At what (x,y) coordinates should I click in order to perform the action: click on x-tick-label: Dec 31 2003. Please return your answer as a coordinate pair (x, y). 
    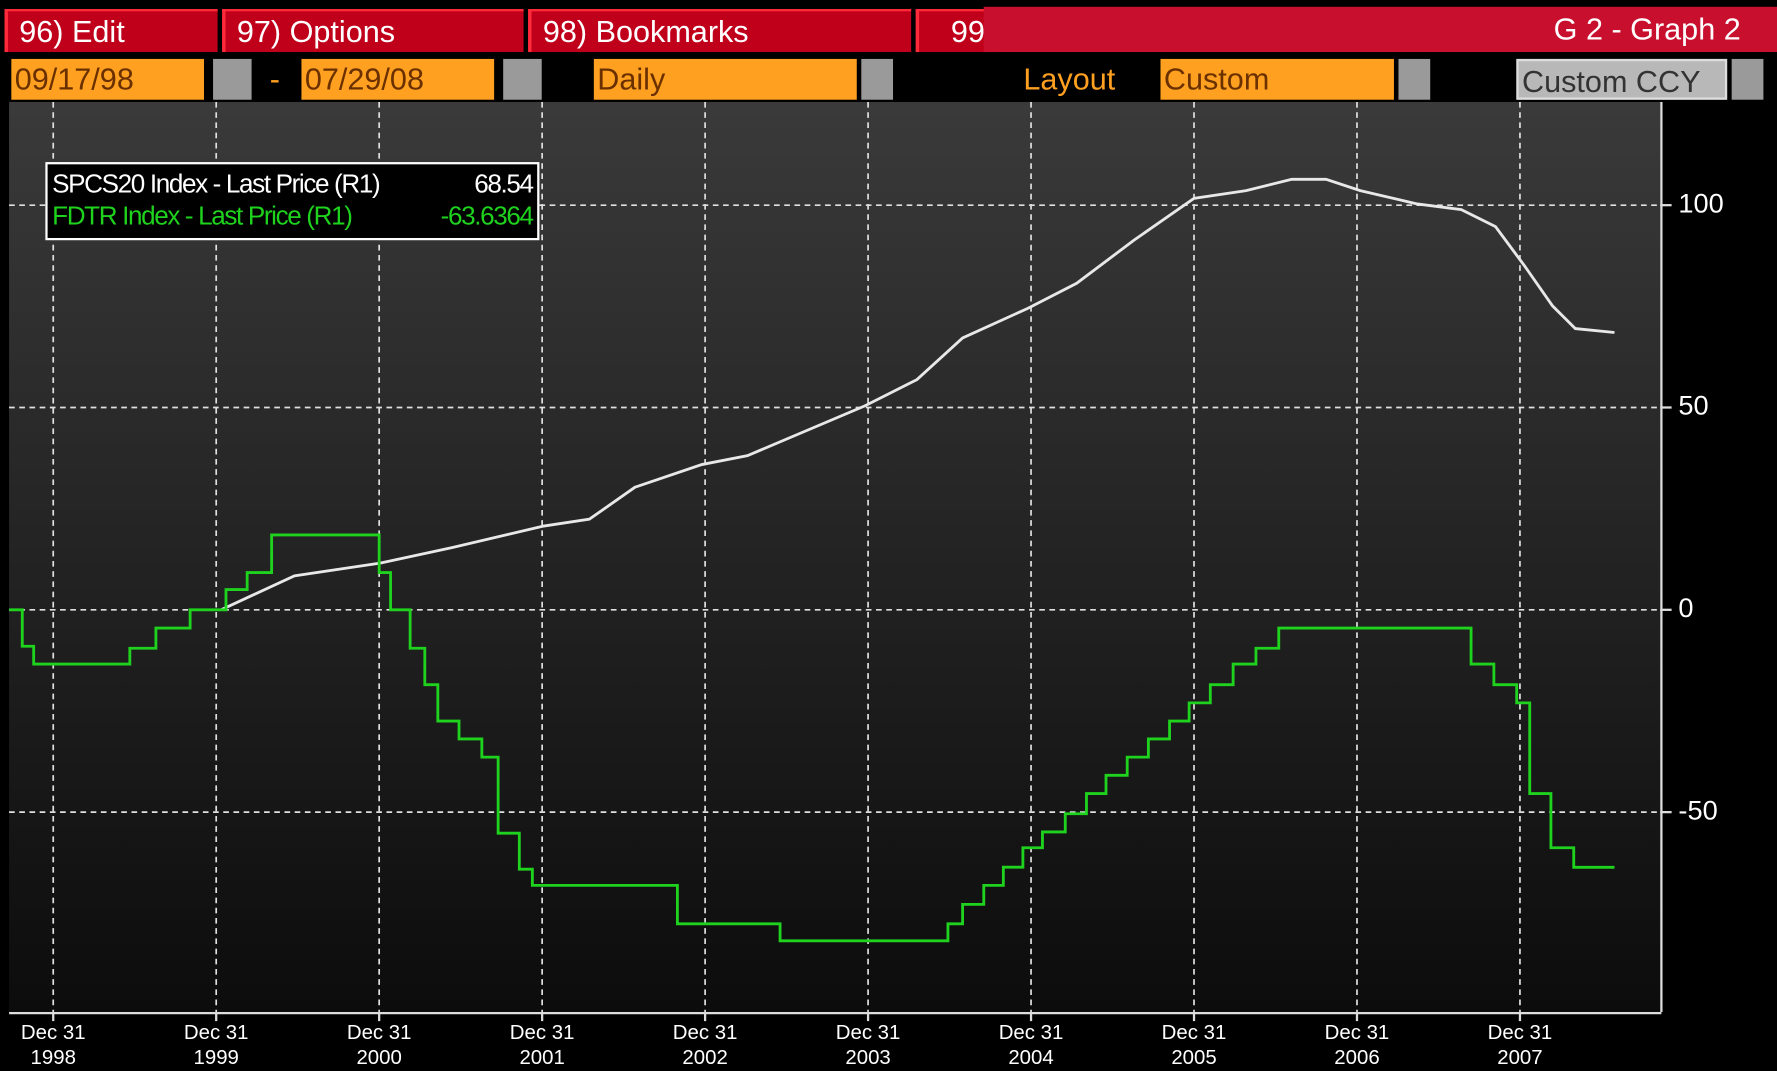
    Looking at the image, I should click on (868, 1045).